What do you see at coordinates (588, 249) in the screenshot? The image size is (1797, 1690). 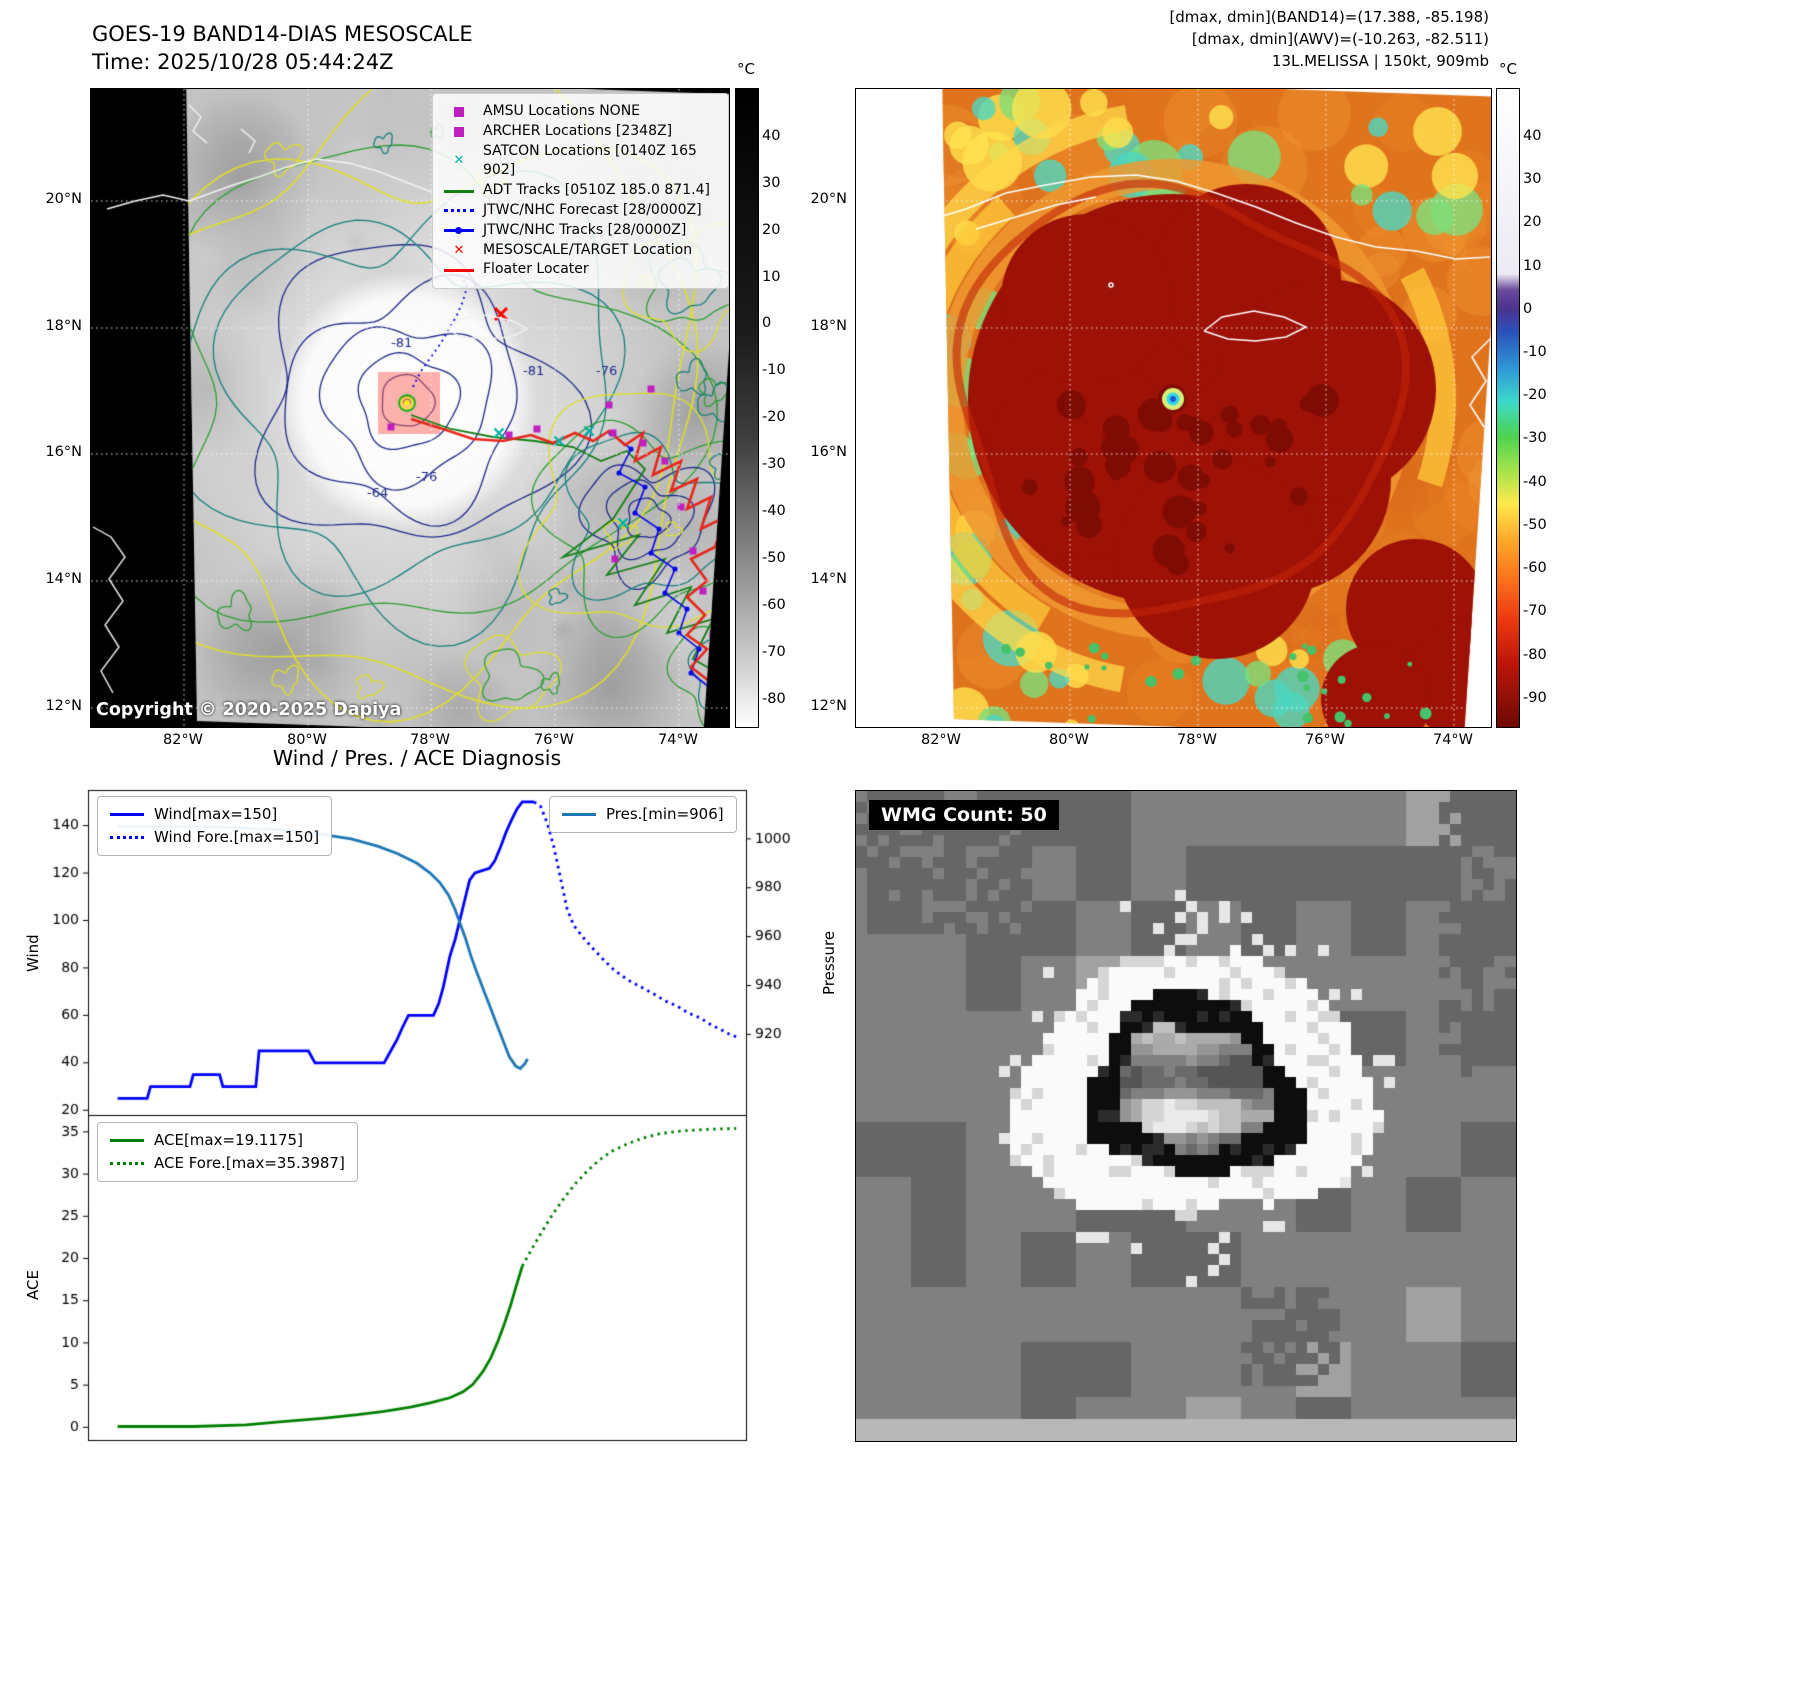 I see `legend-item-label: MESOSCALE/TARGET Location` at bounding box center [588, 249].